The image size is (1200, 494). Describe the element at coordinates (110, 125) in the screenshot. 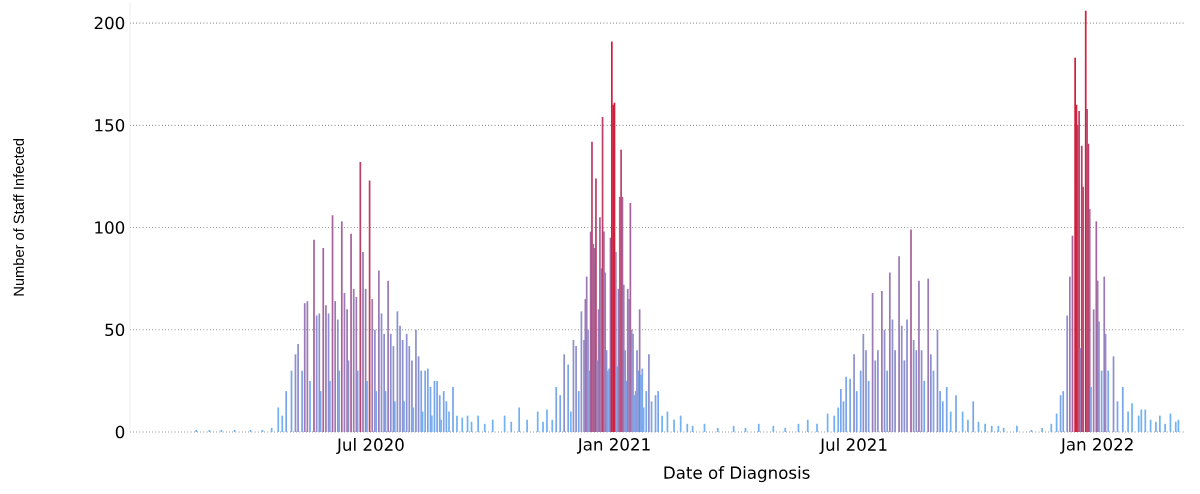

I see `y-tick-label: 150` at that location.